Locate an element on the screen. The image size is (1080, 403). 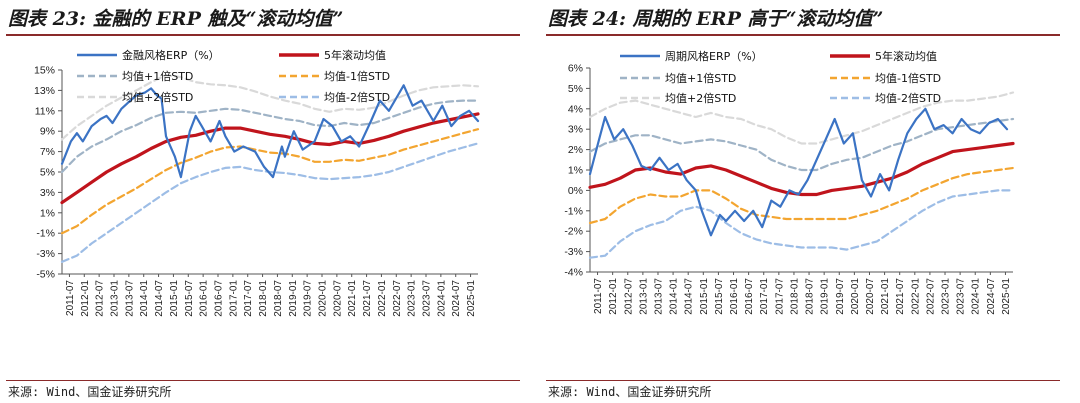
y-tick-label: 13% is located at coordinates (44, 91).